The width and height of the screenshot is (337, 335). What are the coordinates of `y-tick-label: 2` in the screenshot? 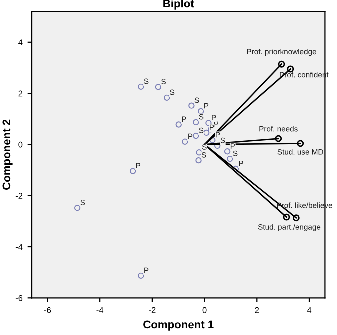 It's located at (20, 93).